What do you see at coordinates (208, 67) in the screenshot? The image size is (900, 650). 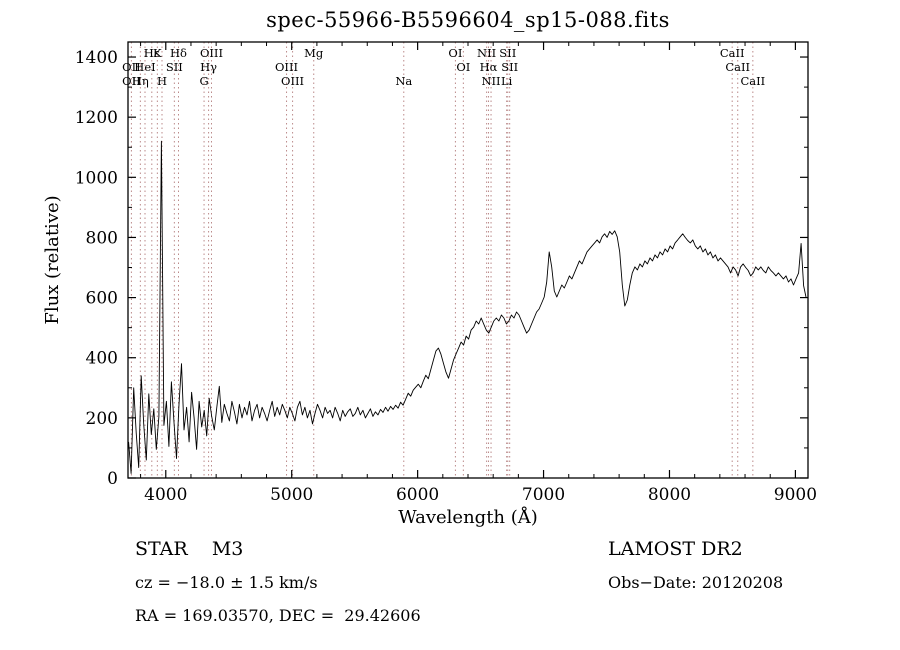 I see `chart-text: Hγ` at bounding box center [208, 67].